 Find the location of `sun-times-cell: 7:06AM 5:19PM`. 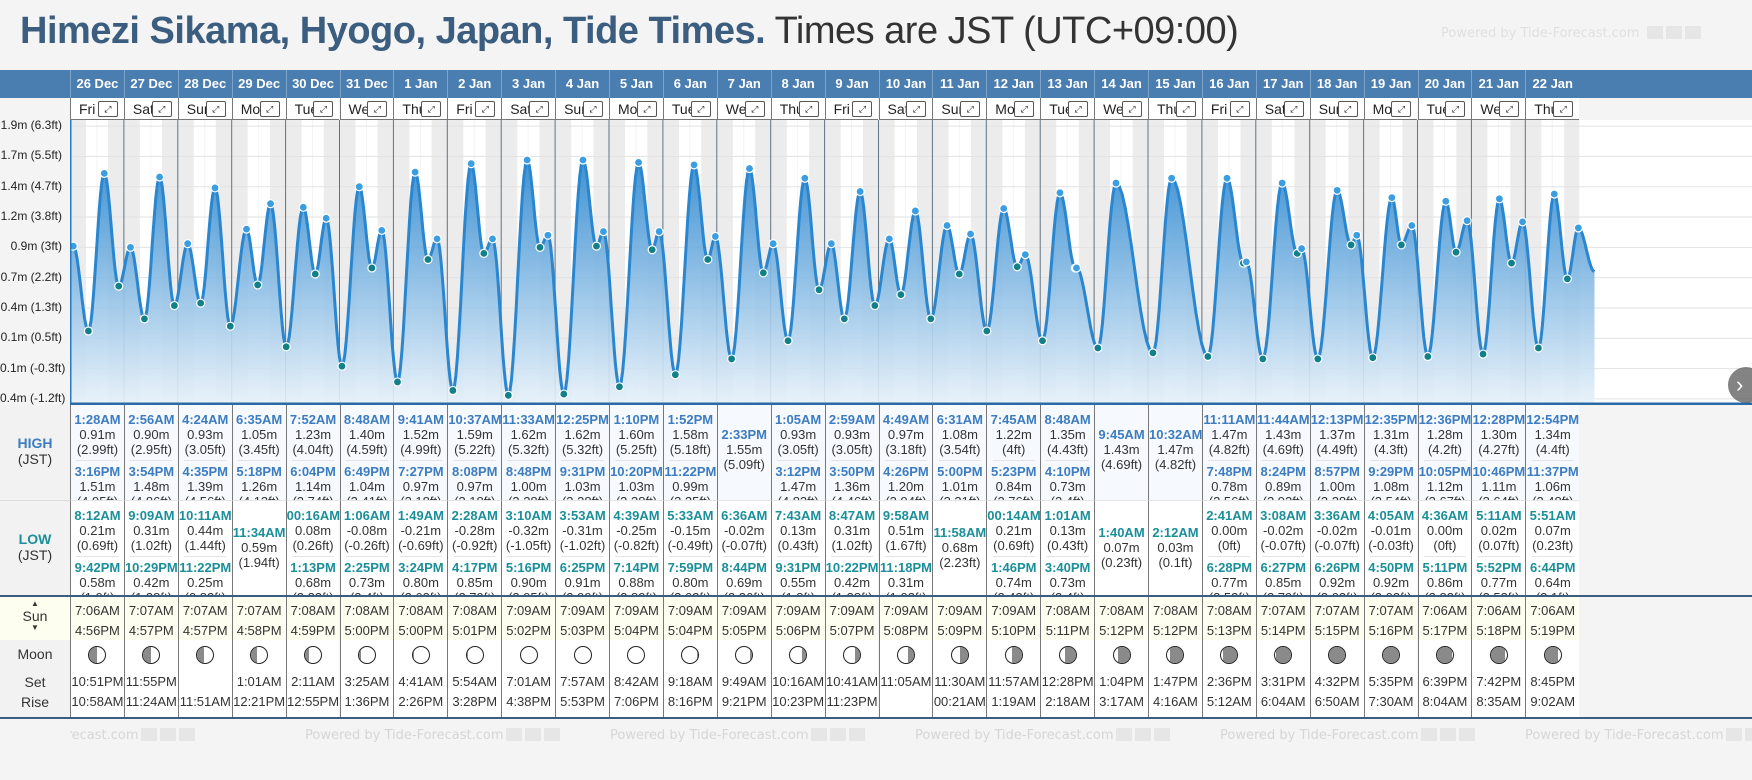

sun-times-cell: 7:06AM 5:19PM is located at coordinates (1552, 618).